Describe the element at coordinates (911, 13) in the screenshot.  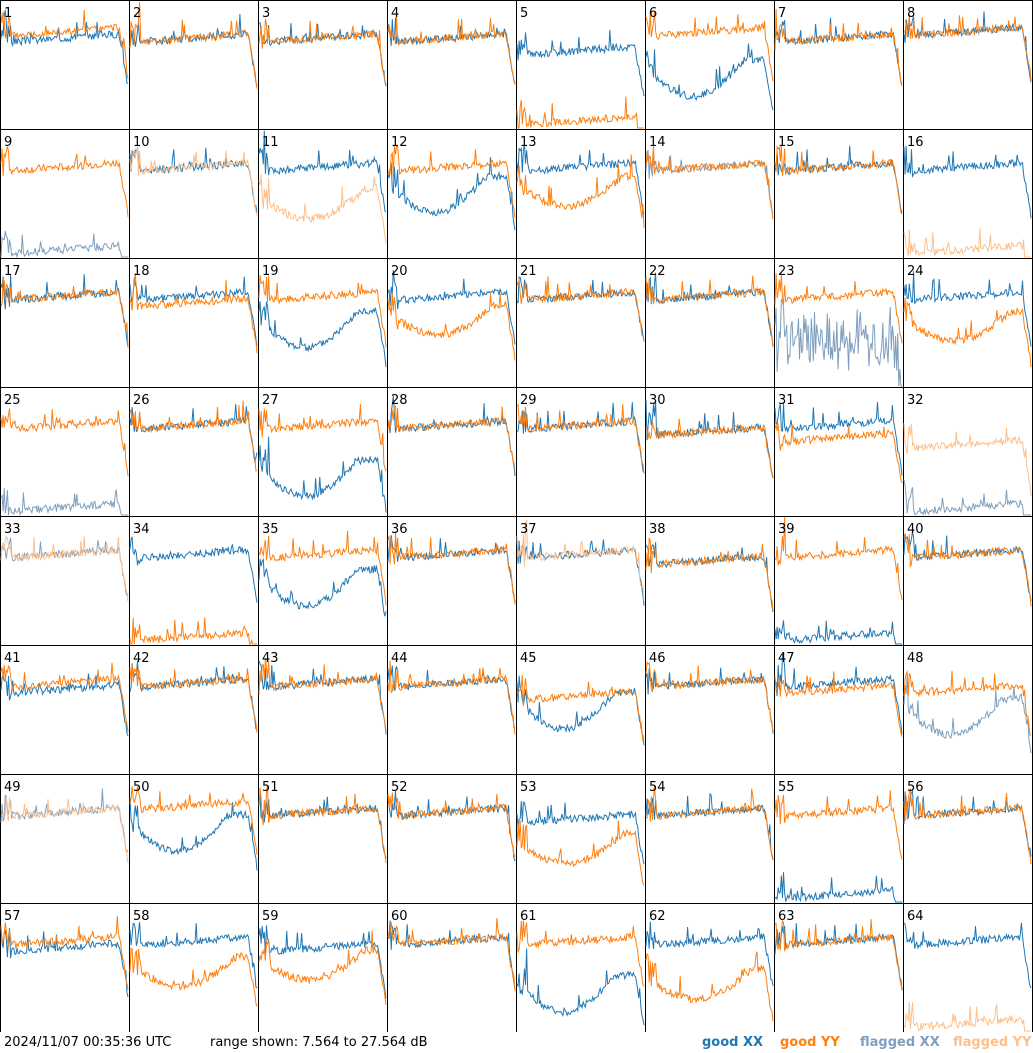
I see `panel-label: 8` at that location.